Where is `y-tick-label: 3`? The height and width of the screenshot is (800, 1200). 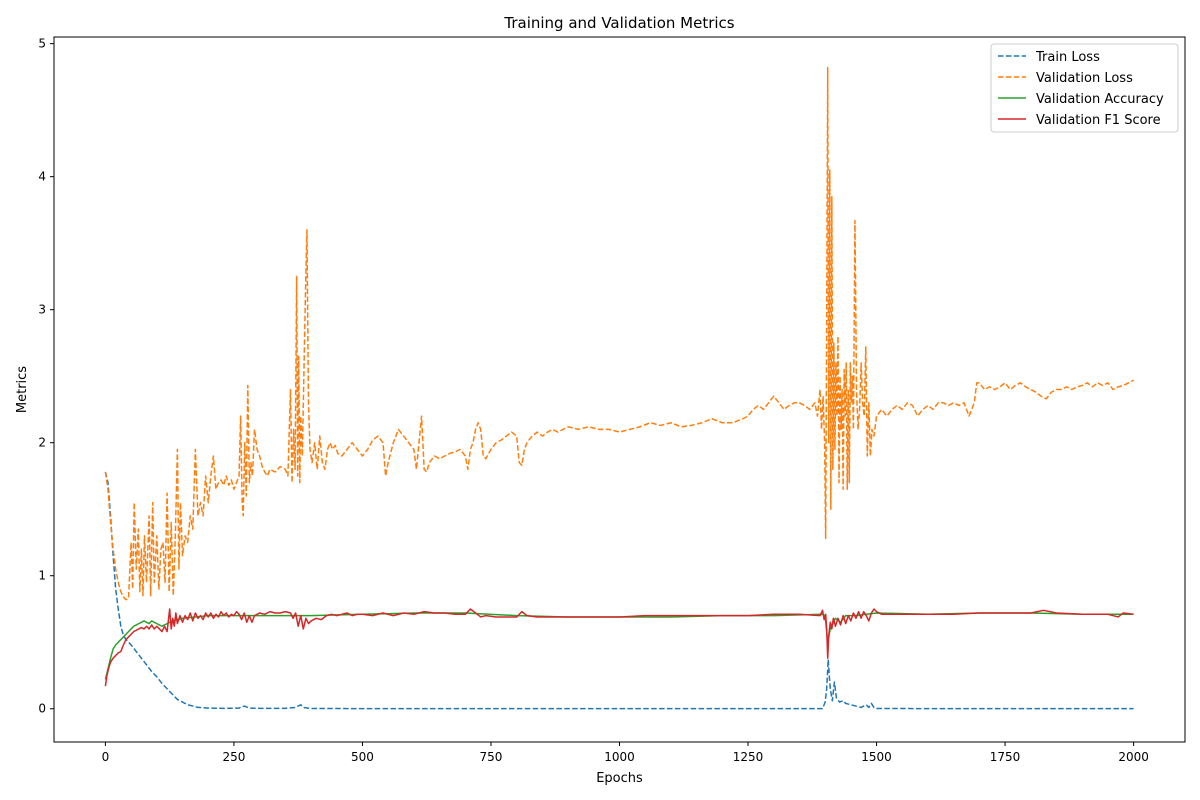 y-tick-label: 3 is located at coordinates (42, 310).